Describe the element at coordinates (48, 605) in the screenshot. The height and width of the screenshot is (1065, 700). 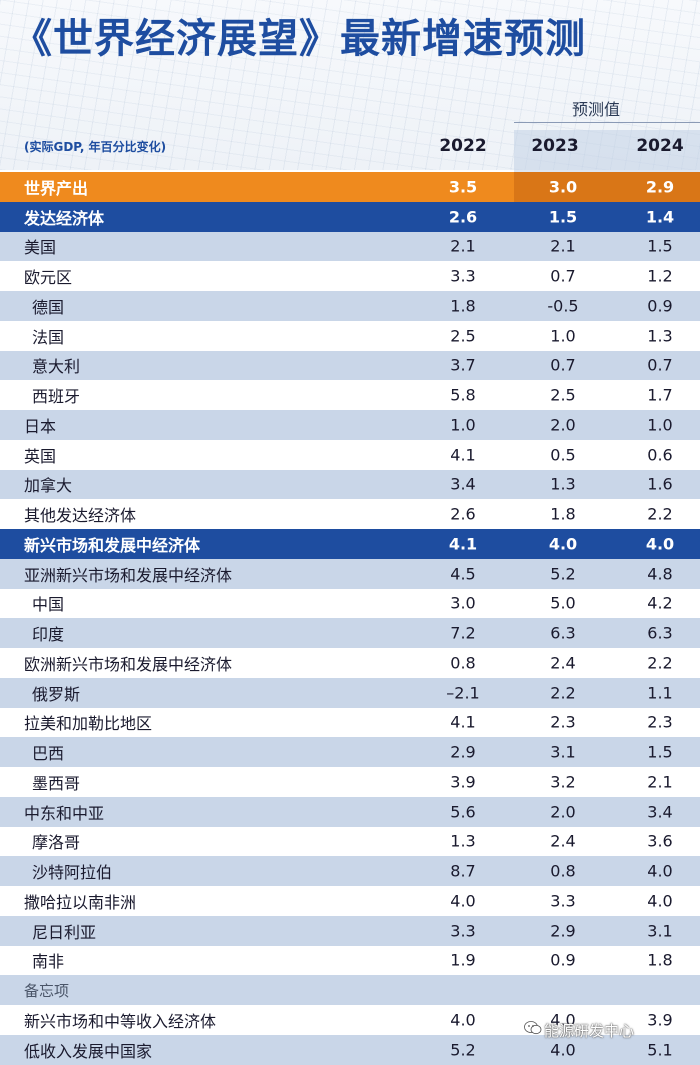
I see `row-label: 中国` at that location.